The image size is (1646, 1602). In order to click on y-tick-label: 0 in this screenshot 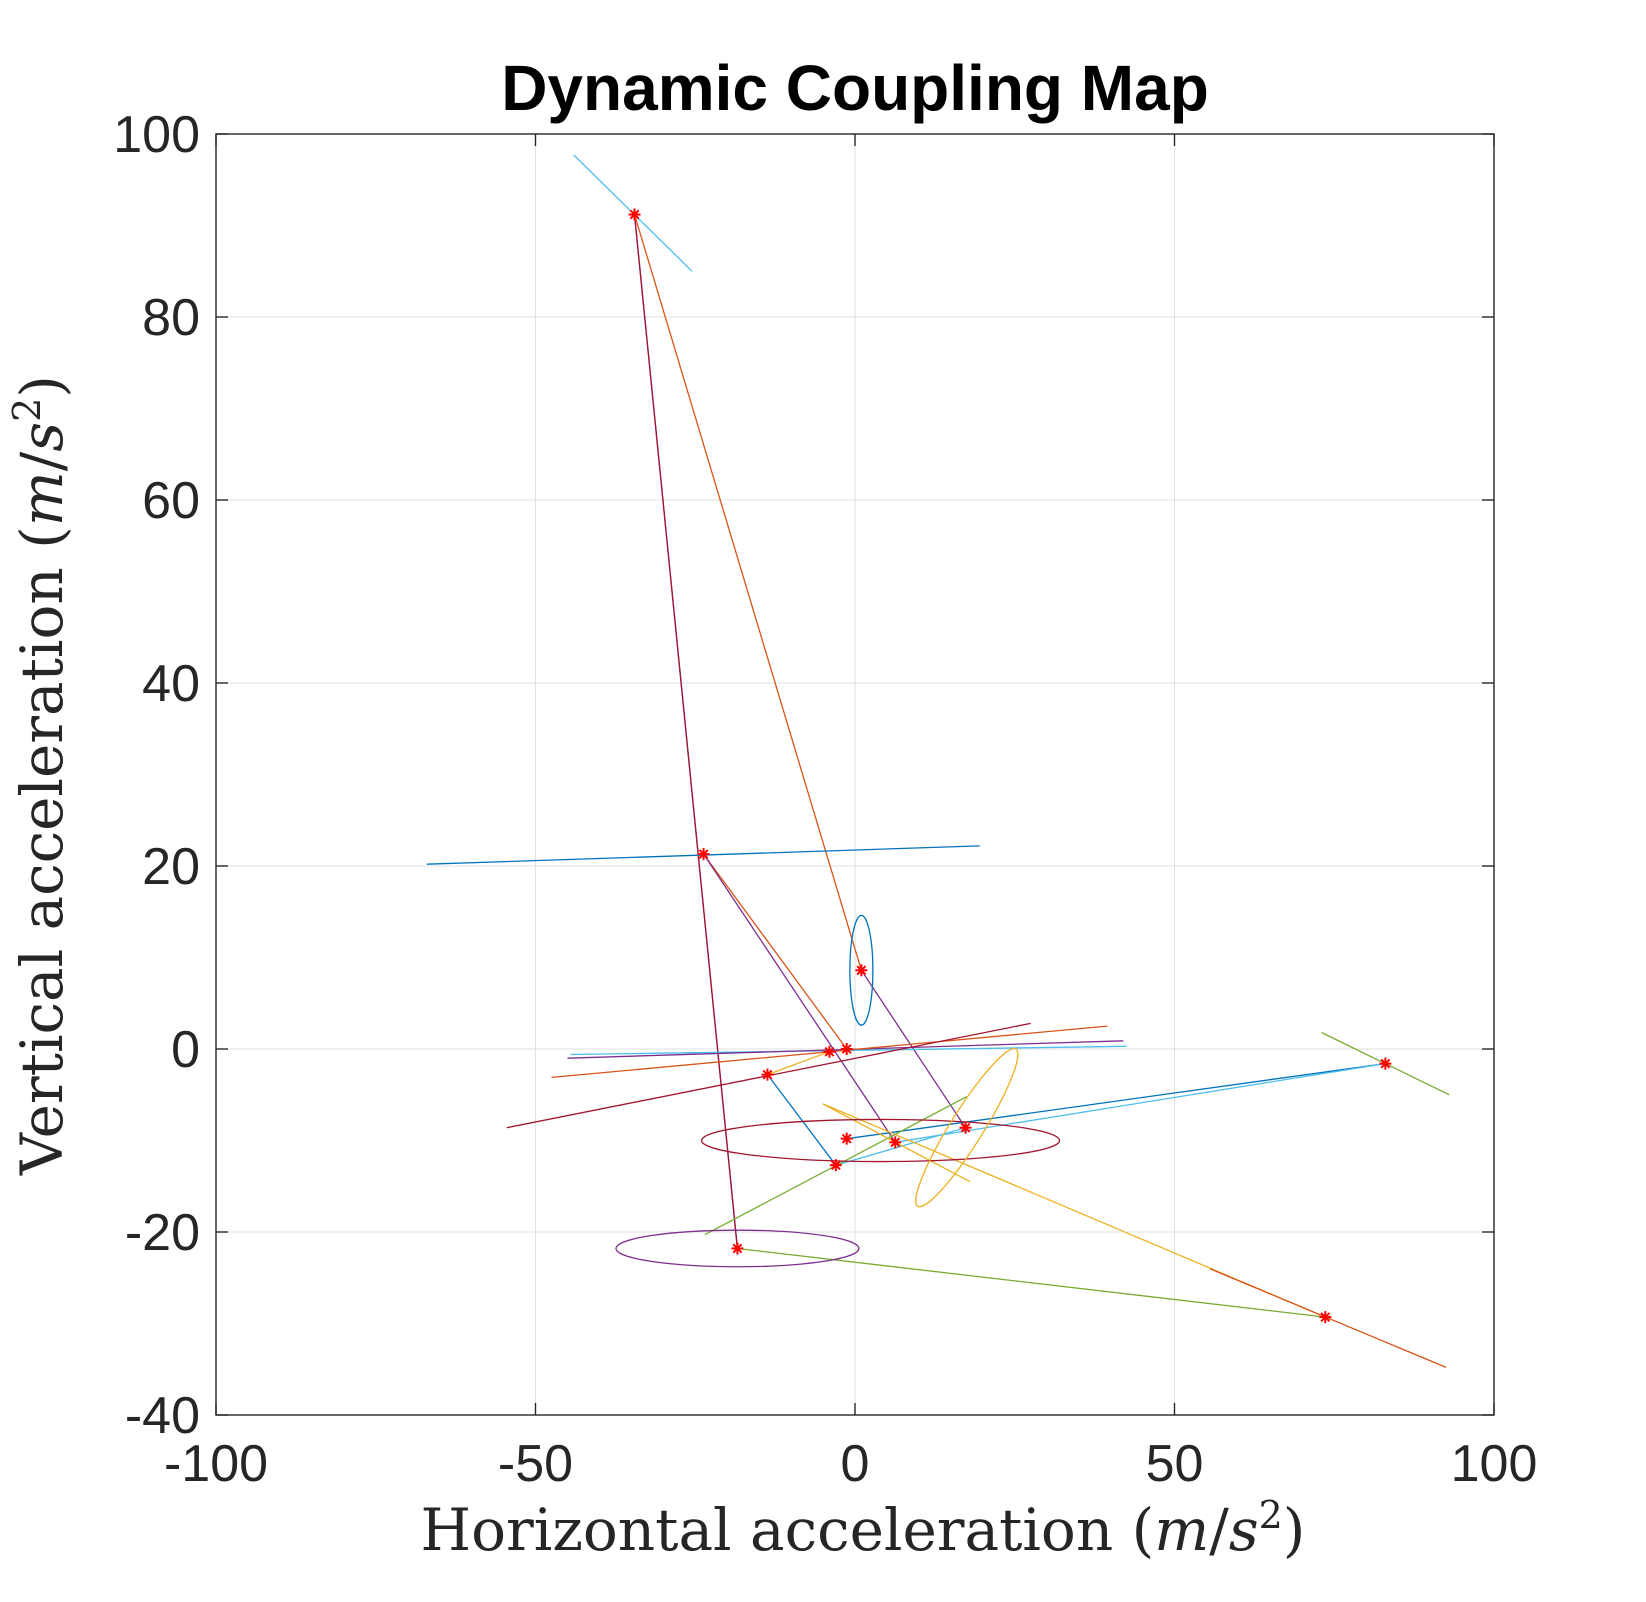, I will do `click(185, 1050)`.